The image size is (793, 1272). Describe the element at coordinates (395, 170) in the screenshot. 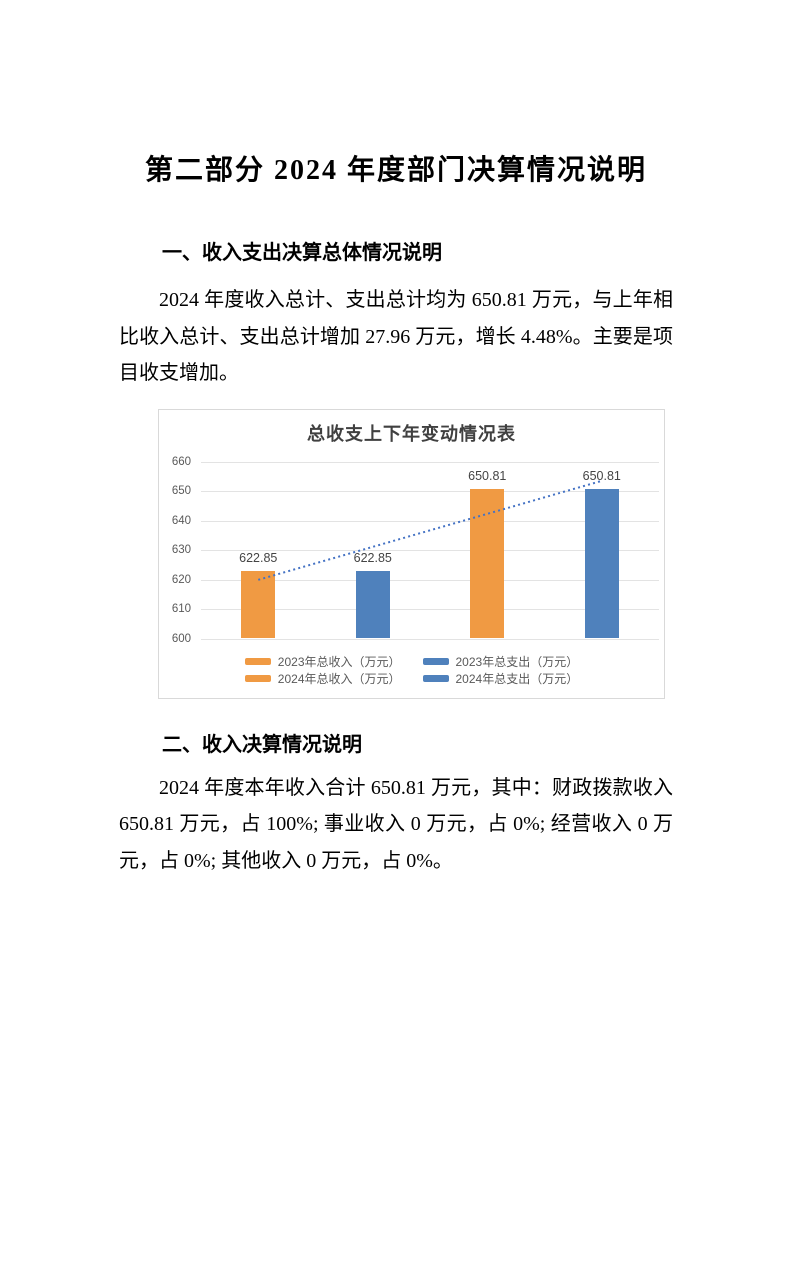

I see `page-title: 第二部分 2024 年度部门决算情况说明` at that location.